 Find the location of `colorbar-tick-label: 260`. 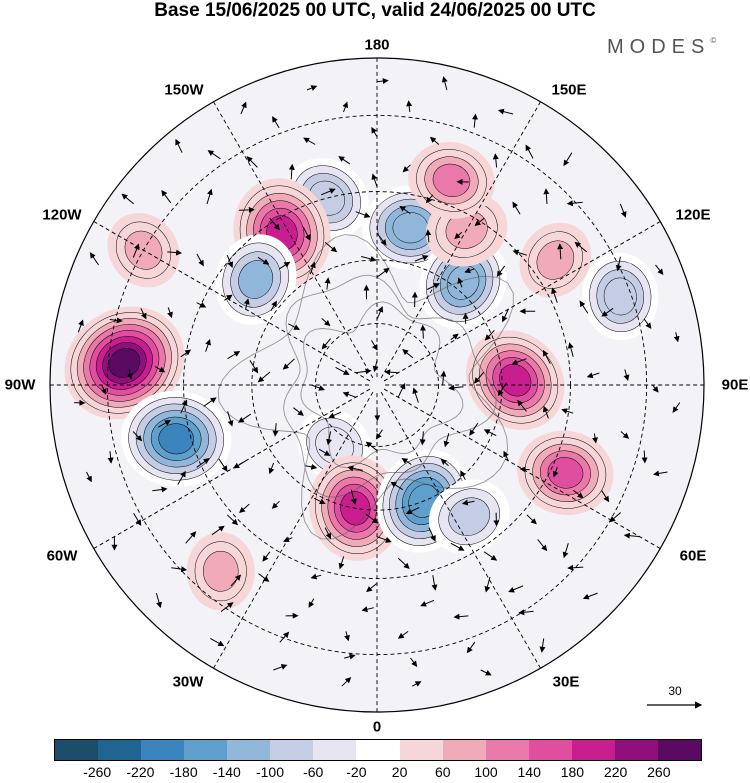

colorbar-tick-label: 260 is located at coordinates (659, 772).